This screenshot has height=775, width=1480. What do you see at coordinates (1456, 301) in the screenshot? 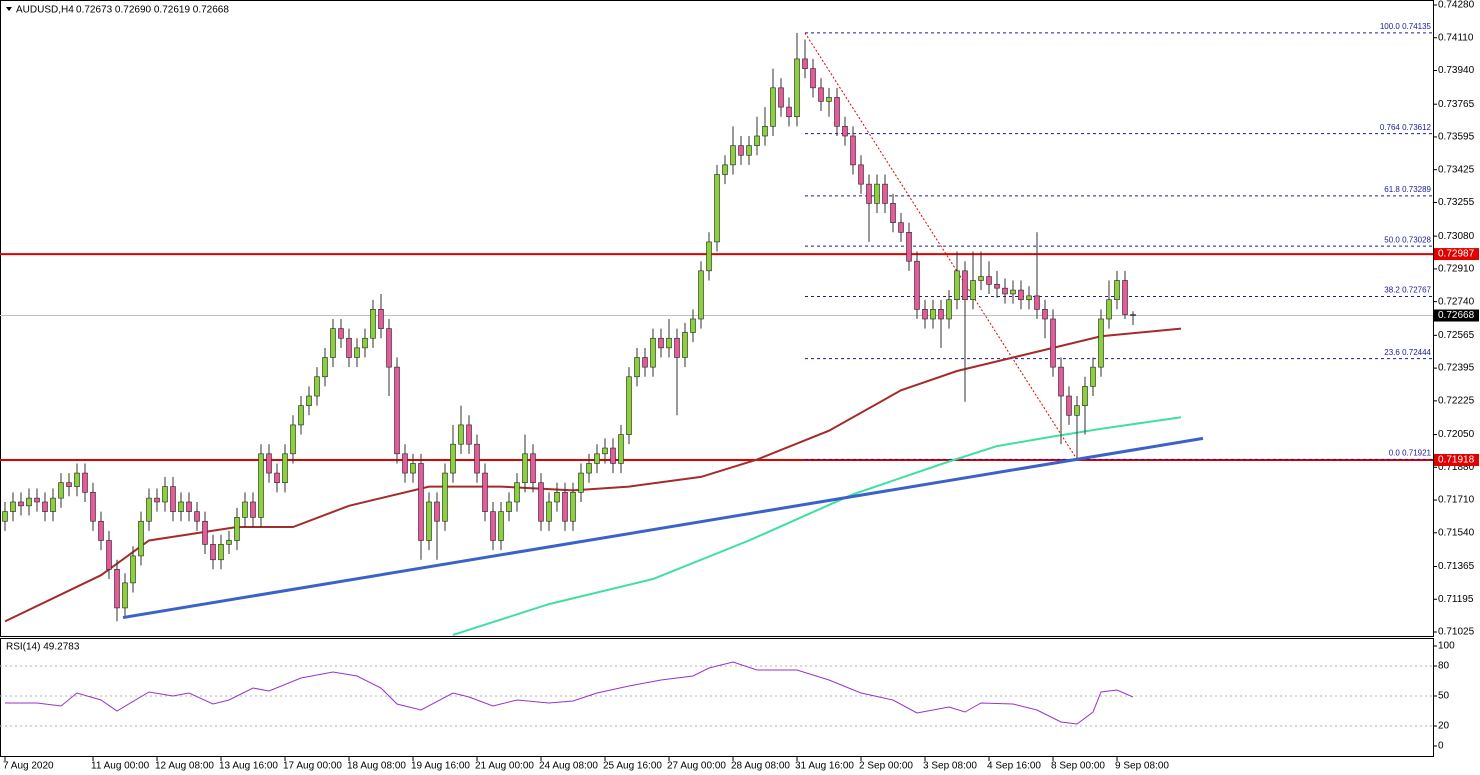
I see `y-tick-label: 0.72740` at bounding box center [1456, 301].